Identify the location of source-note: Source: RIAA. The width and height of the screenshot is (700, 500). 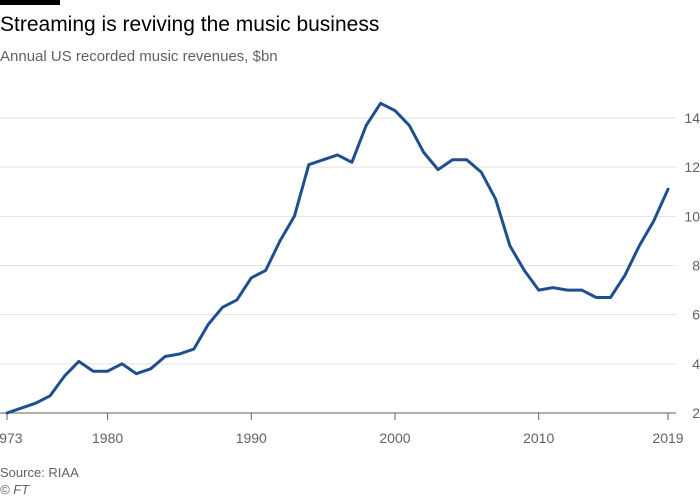
(39, 472).